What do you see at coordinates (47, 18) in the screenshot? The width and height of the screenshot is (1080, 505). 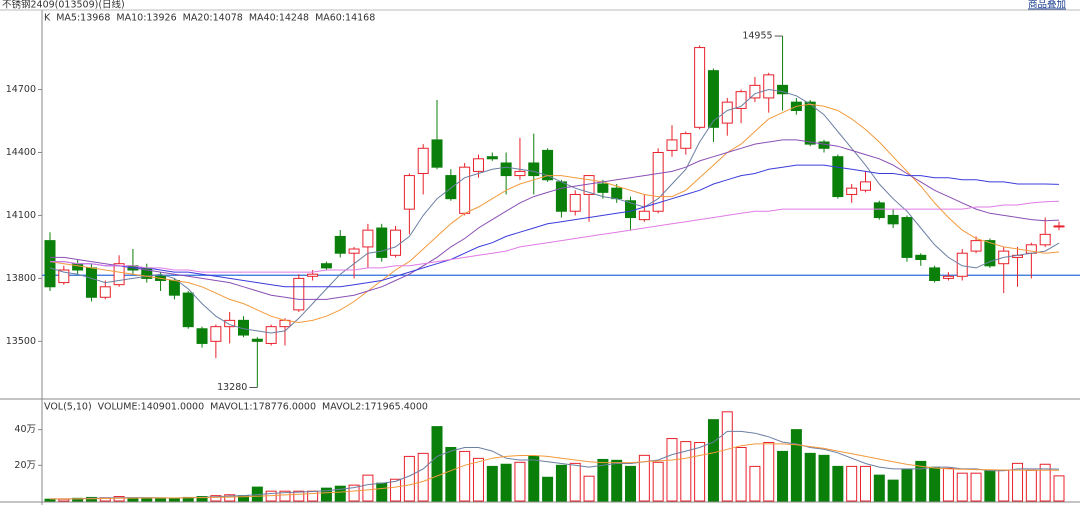 I see `legend-item: K` at bounding box center [47, 18].